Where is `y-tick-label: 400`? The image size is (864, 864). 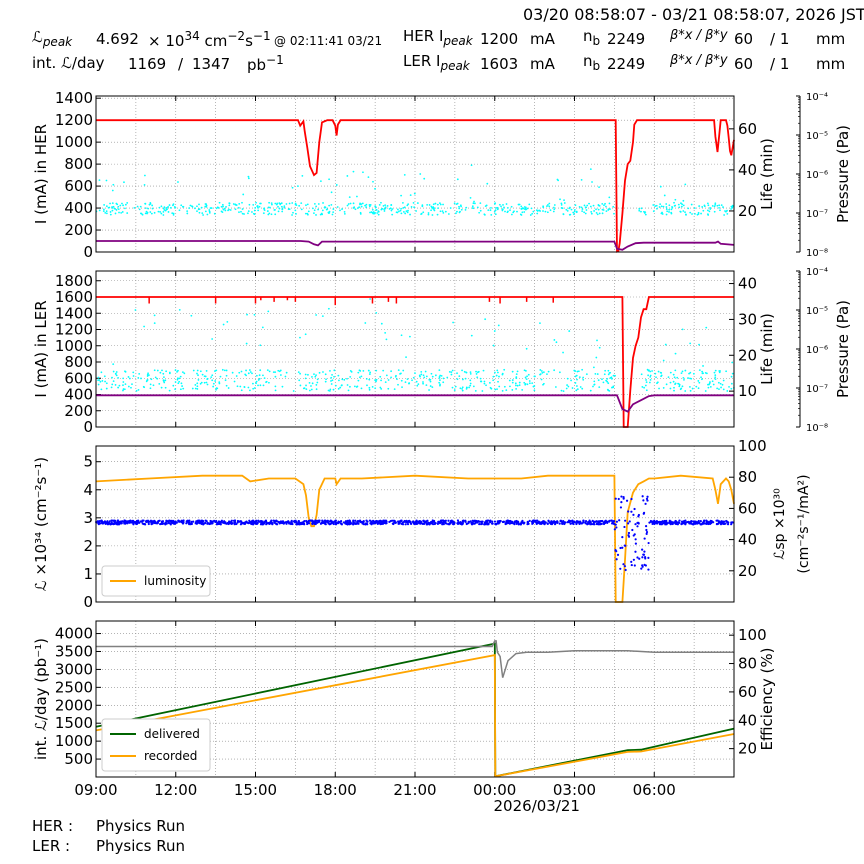
y-tick-label: 400 is located at coordinates (78, 395).